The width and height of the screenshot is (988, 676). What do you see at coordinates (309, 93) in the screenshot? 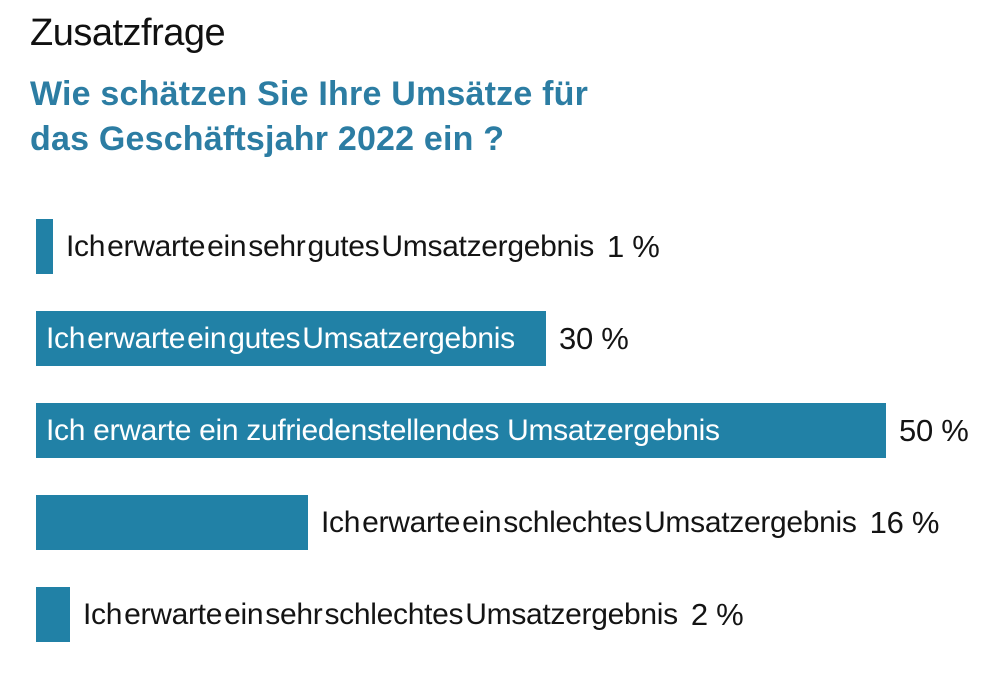
I see `page-subtitle-line1: Wie schätzen Sie Ihre Umsätze für` at bounding box center [309, 93].